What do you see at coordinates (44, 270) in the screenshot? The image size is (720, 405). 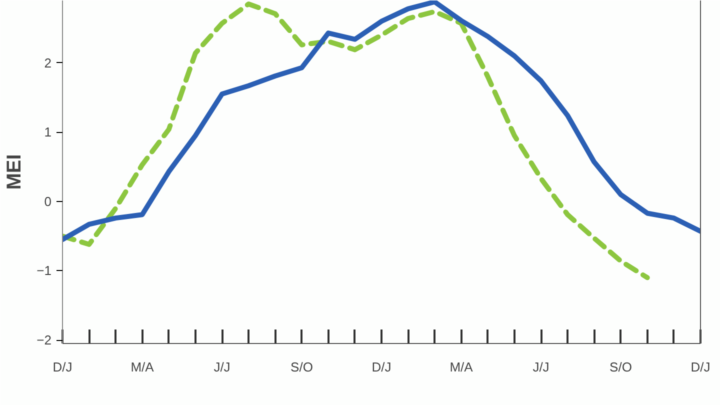 I see `y-tick-label: −1` at bounding box center [44, 270].